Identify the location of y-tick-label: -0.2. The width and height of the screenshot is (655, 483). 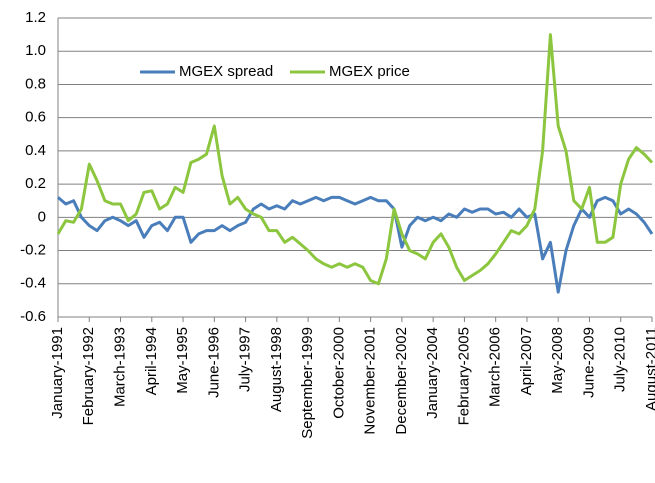
(33, 250).